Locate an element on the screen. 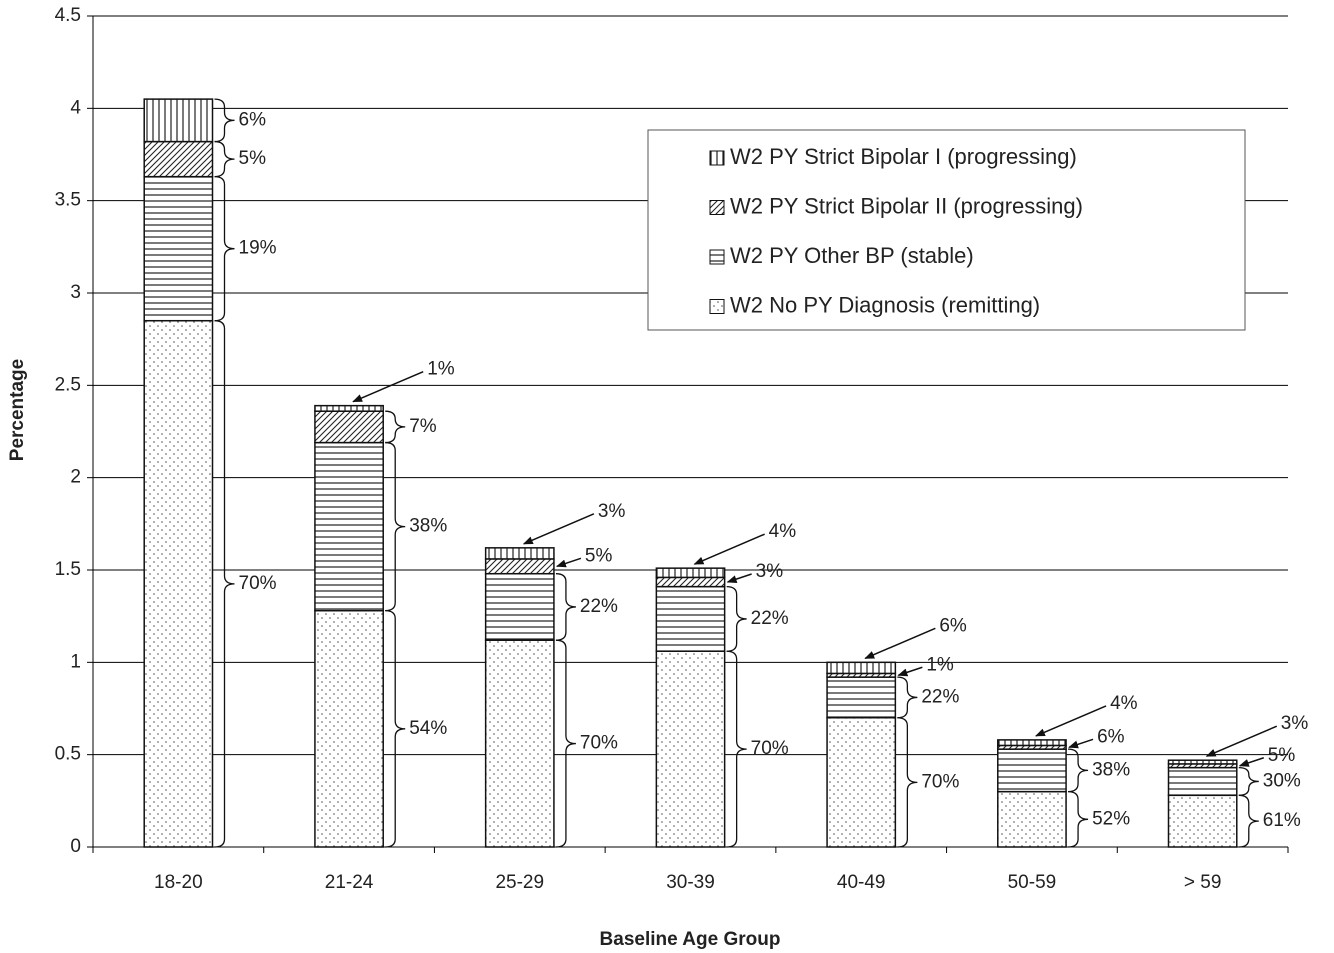 This screenshot has width=1334, height=953. x-tick-label: 25-29 is located at coordinates (519, 882).